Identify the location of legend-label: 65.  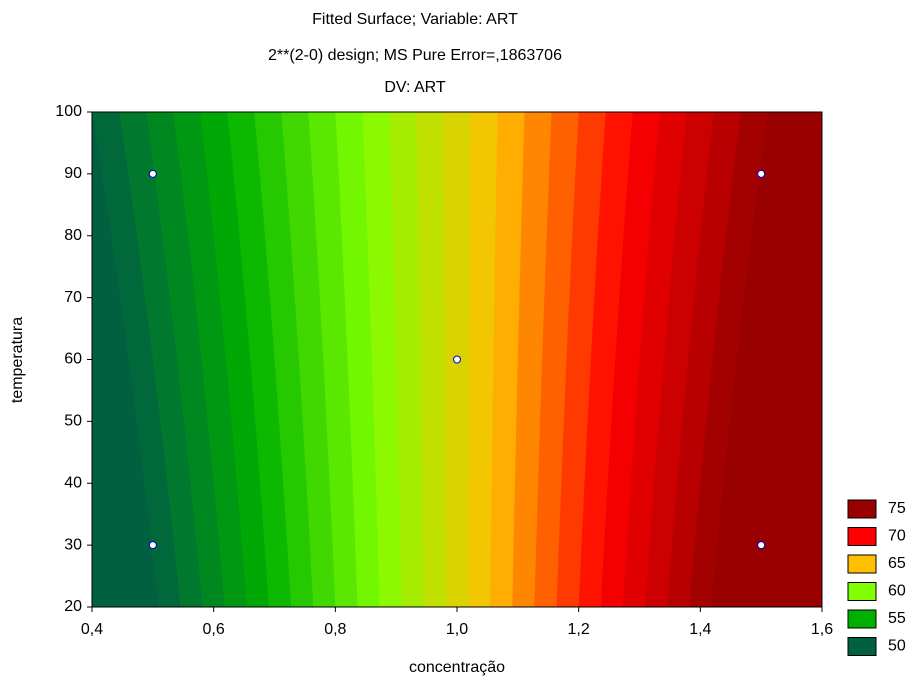
(897, 563).